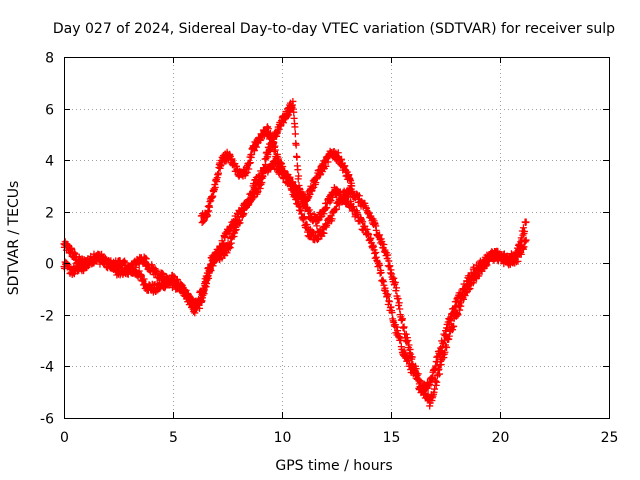 The width and height of the screenshot is (640, 480). What do you see at coordinates (173, 438) in the screenshot?
I see `x-tick-label: 5` at bounding box center [173, 438].